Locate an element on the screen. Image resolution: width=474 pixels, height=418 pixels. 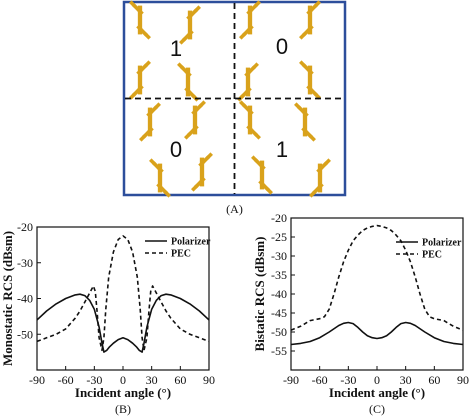
panel-label-a: (A) is located at coordinates (234, 209).